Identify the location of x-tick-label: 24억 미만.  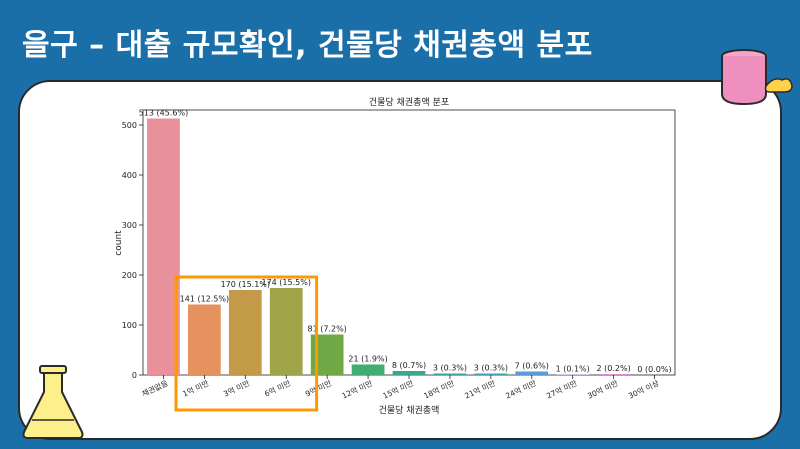
(520, 390).